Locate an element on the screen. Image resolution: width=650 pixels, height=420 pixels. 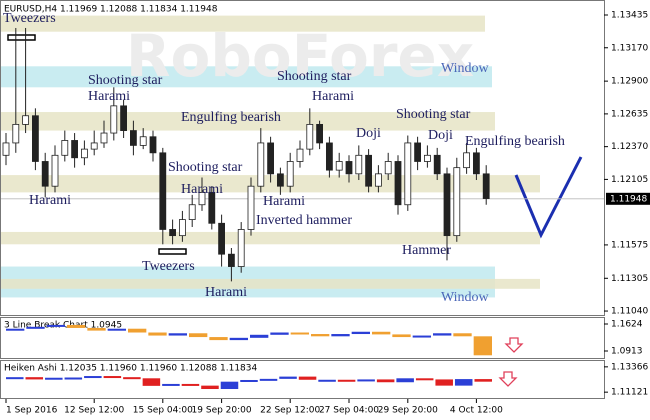
x-tick-label: 27 Sep 04:00 is located at coordinates (349, 411).